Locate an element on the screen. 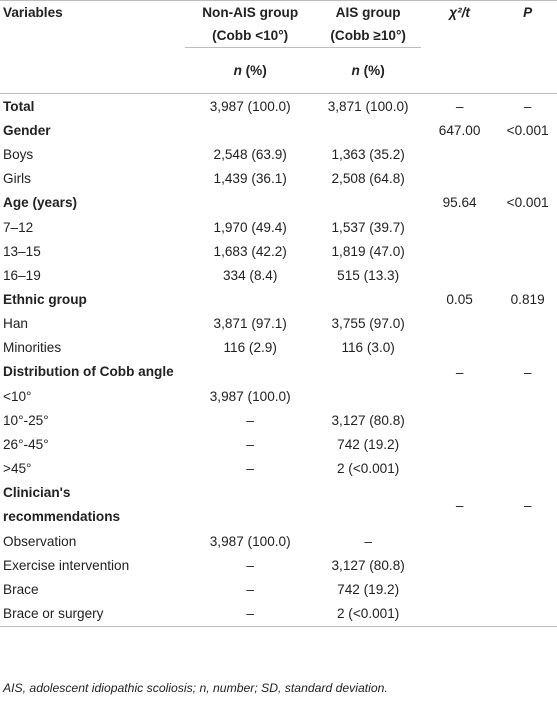 The height and width of the screenshot is (702, 557). row-label: Distribution of Cobb angle is located at coordinates (88, 372).